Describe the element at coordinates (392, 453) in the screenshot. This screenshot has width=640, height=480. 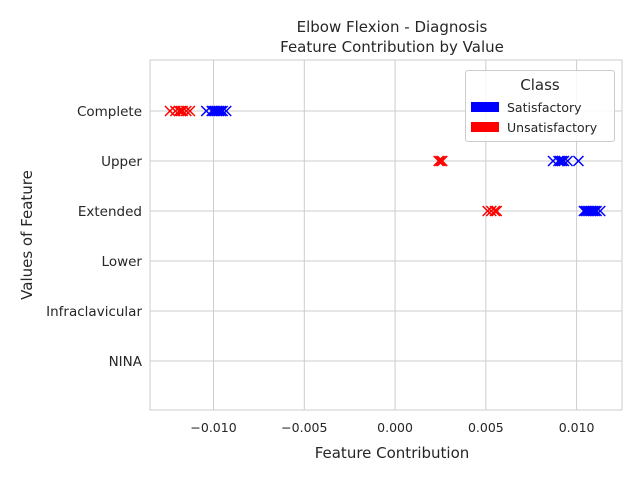
I see `x-axis-label: Feature Contribution` at that location.